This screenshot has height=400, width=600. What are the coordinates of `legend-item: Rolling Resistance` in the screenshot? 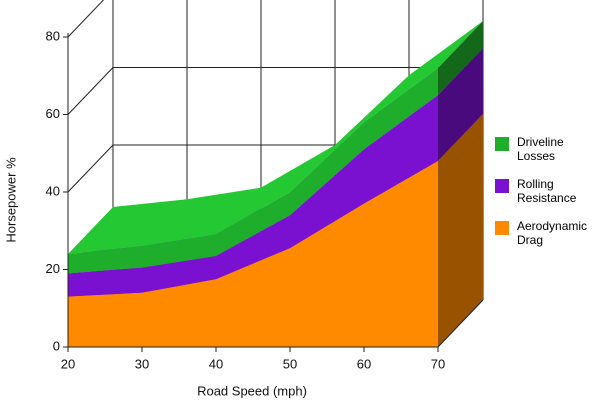 It's located at (545, 191).